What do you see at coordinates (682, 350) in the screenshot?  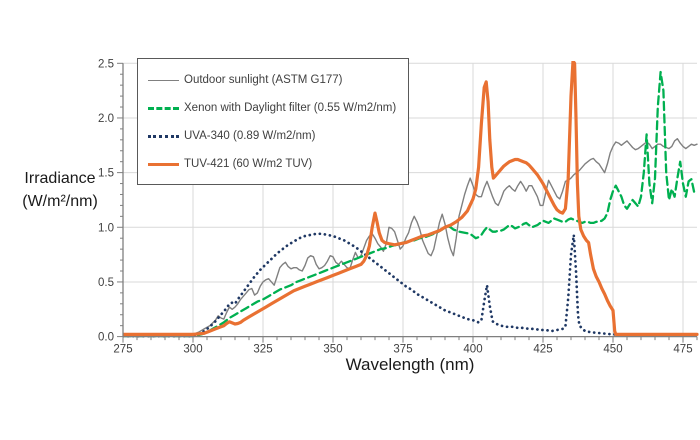 I see `x-tick-label: 475` at bounding box center [682, 350].